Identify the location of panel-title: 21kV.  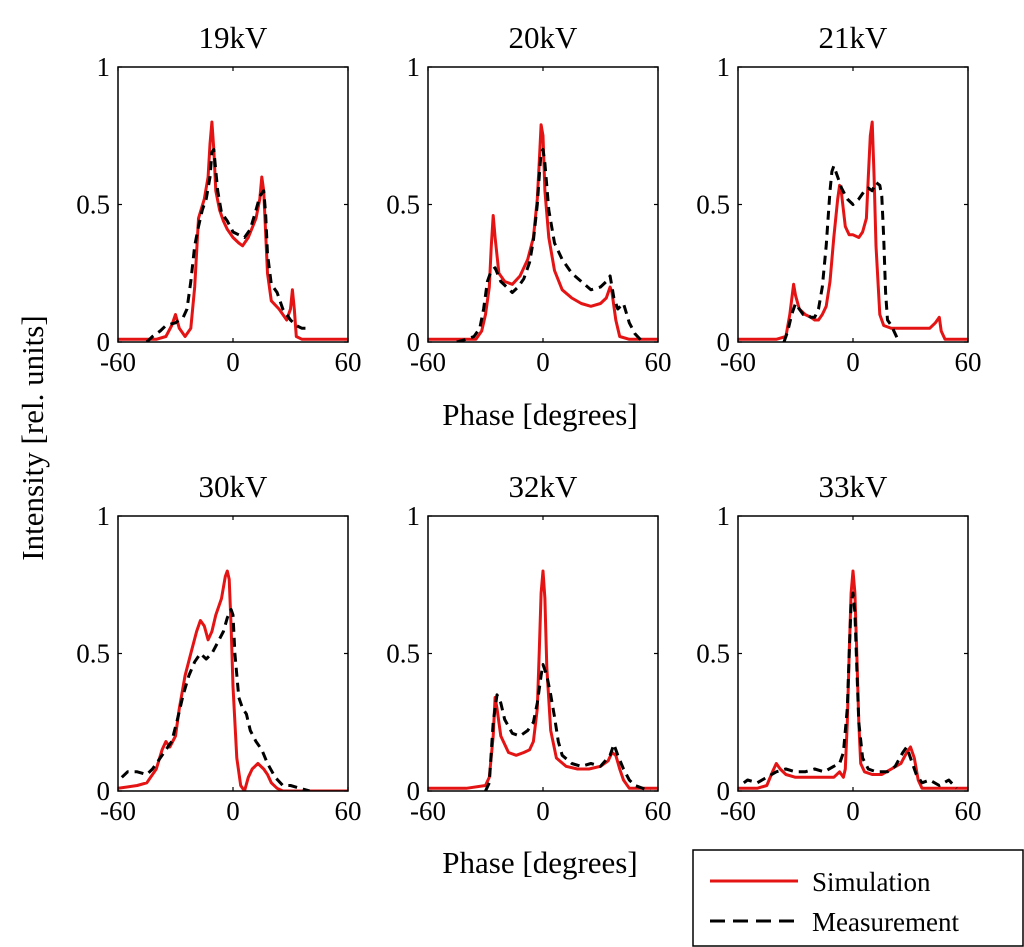
(854, 37).